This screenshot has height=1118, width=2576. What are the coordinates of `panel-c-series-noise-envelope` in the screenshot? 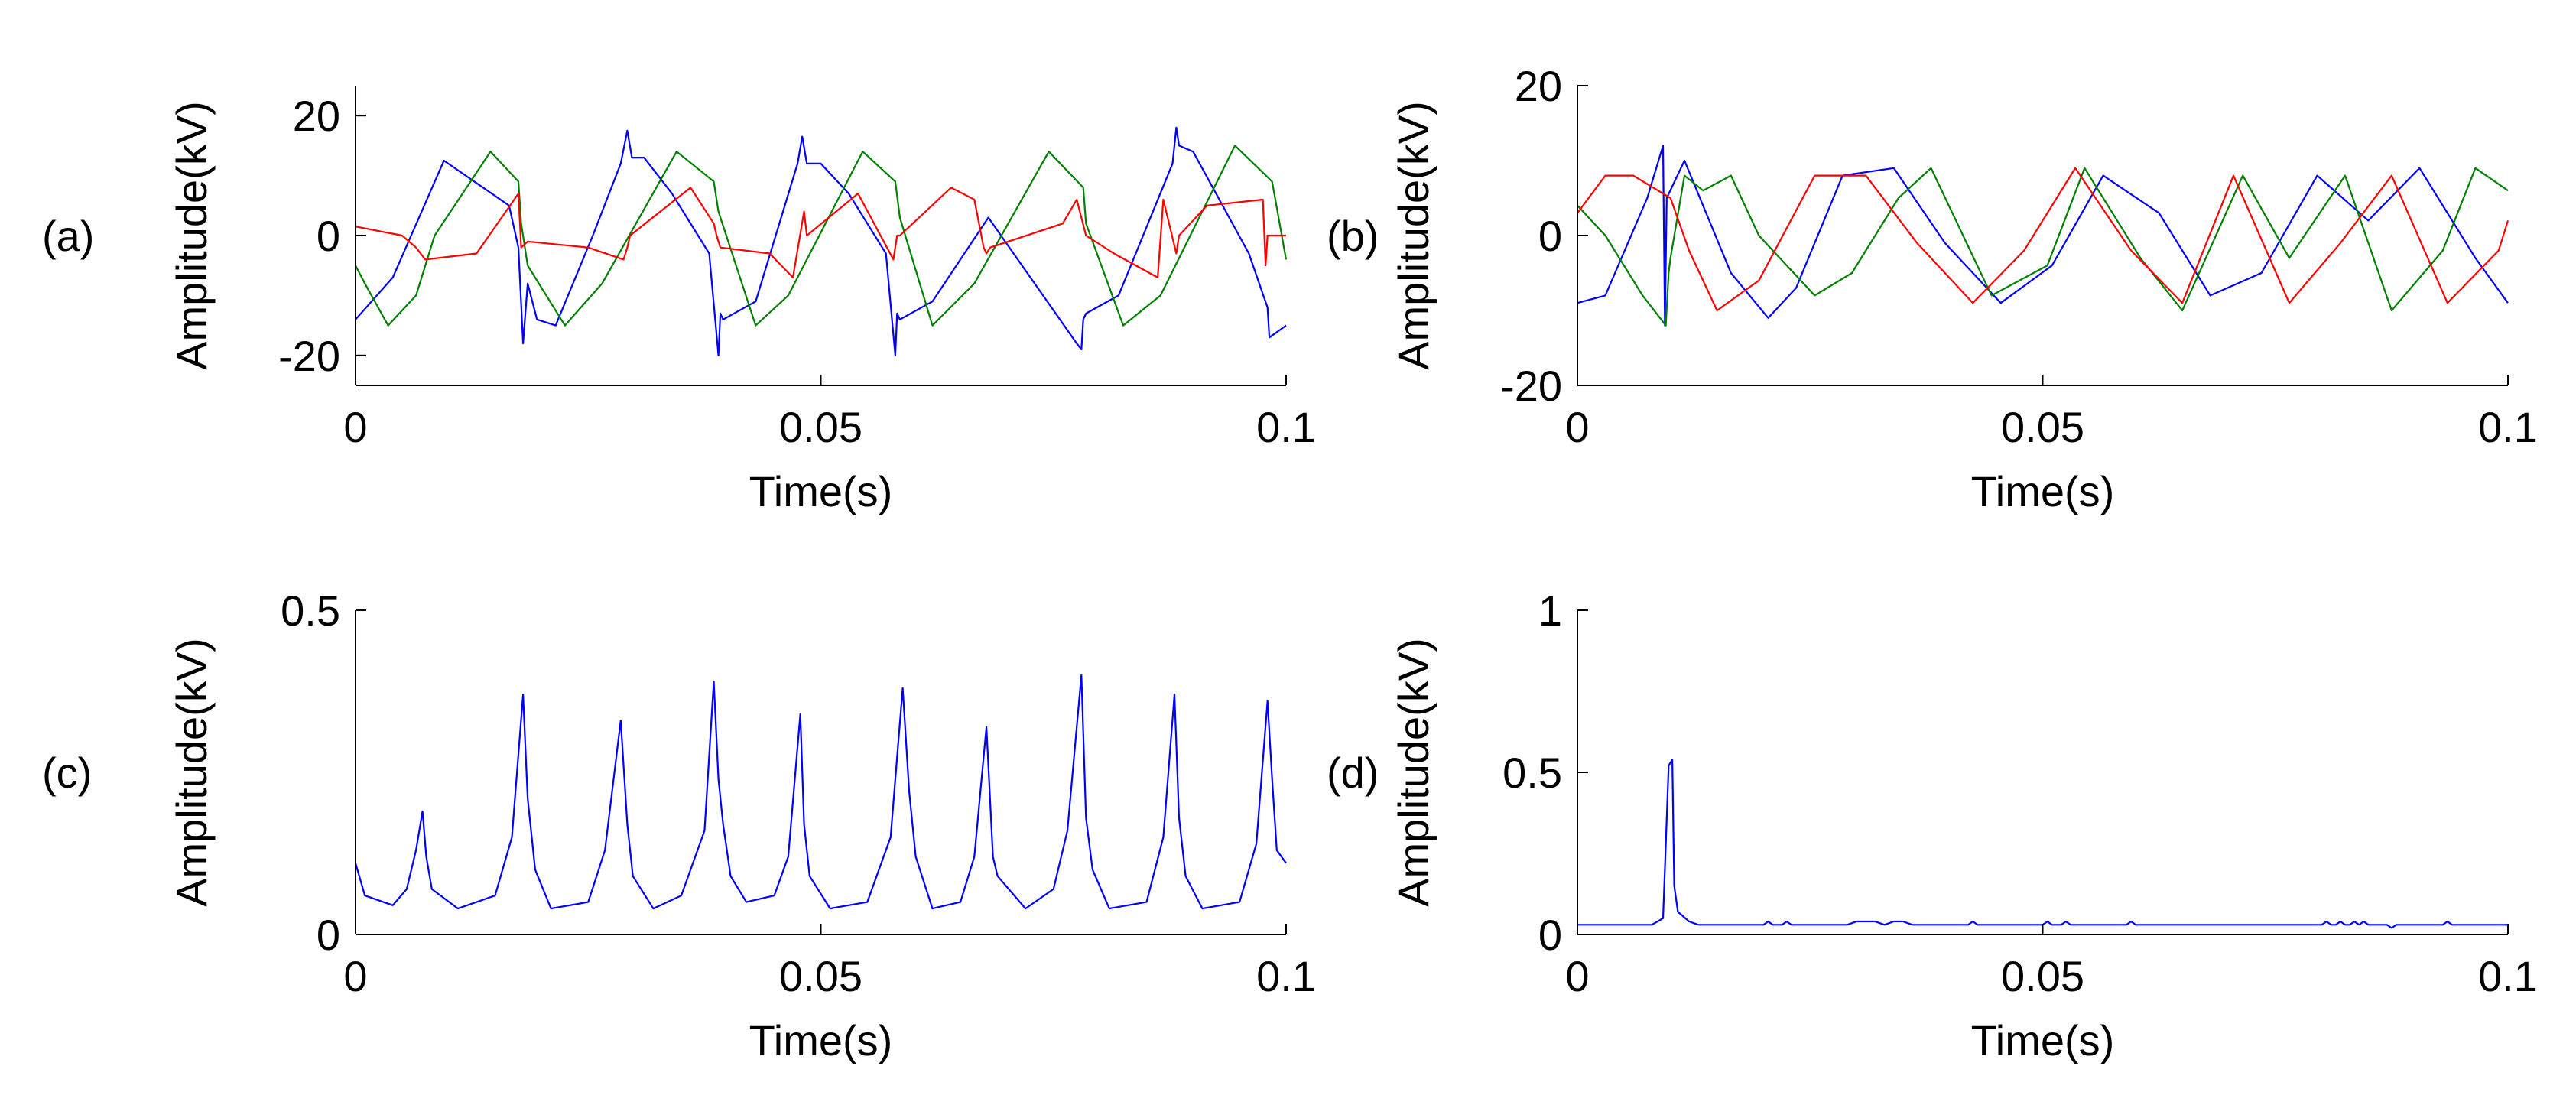 It's located at (820, 792).